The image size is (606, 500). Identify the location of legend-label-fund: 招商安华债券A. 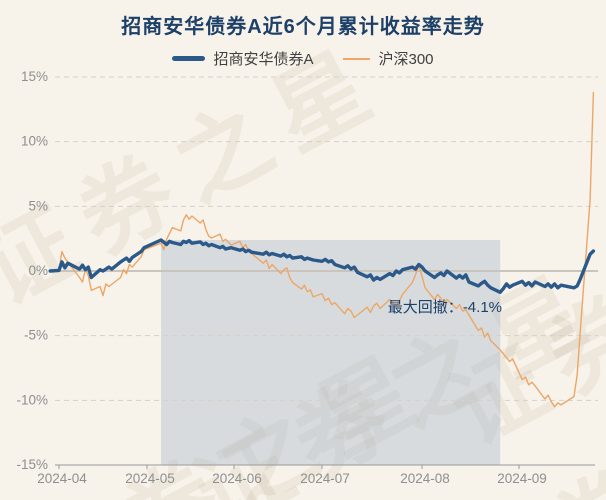
(263, 59).